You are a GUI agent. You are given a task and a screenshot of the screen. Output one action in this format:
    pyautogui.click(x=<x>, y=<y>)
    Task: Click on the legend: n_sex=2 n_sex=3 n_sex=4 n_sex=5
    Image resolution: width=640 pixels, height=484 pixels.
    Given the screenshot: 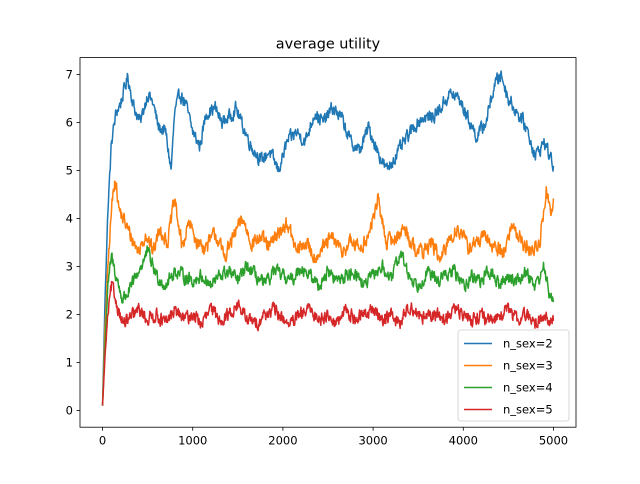 What is the action you would take?
    pyautogui.click(x=513, y=375)
    